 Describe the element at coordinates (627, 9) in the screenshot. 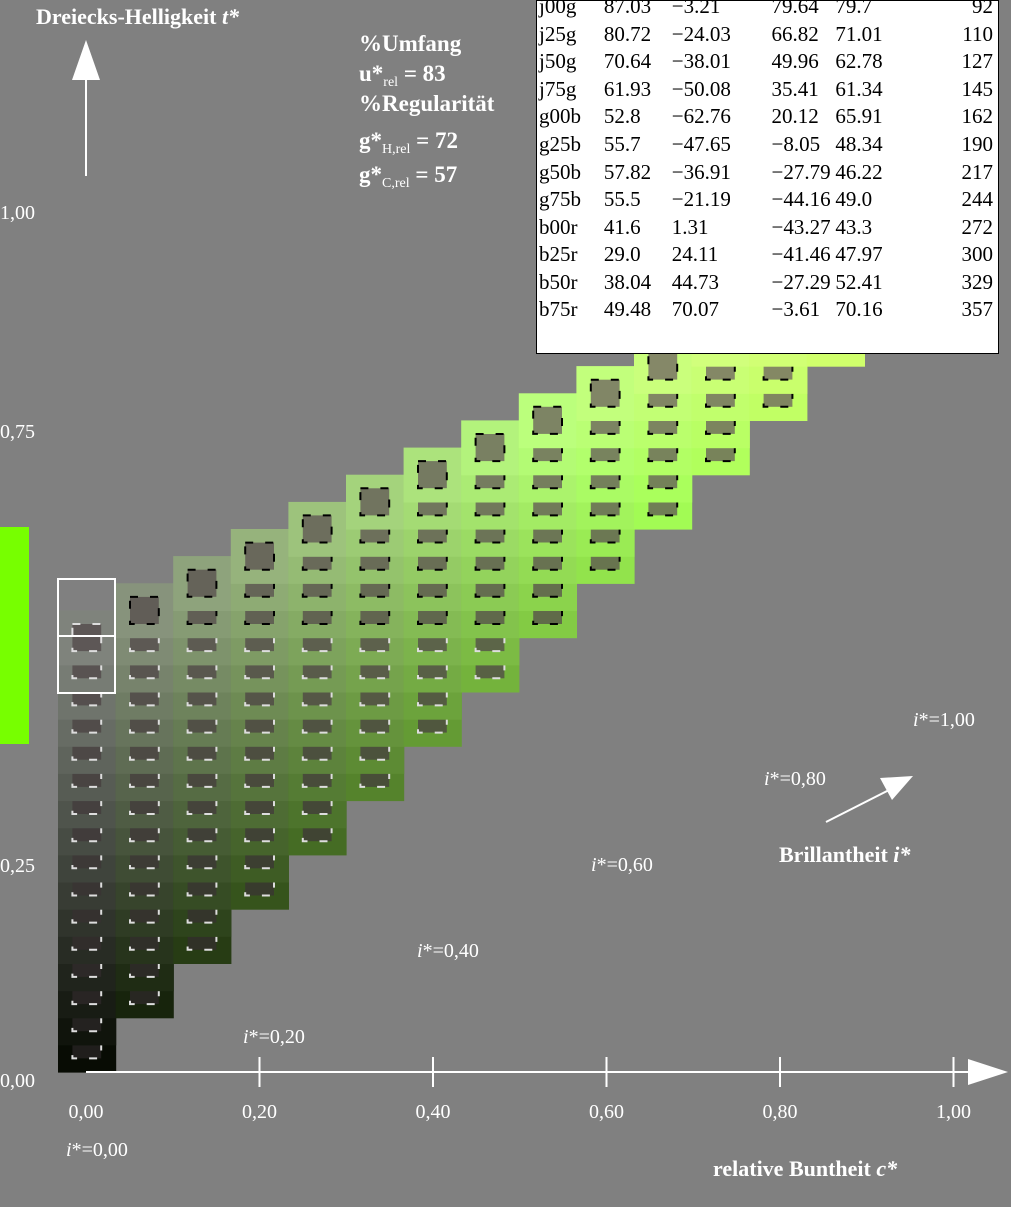

I see `table-cell: 87.03` at that location.